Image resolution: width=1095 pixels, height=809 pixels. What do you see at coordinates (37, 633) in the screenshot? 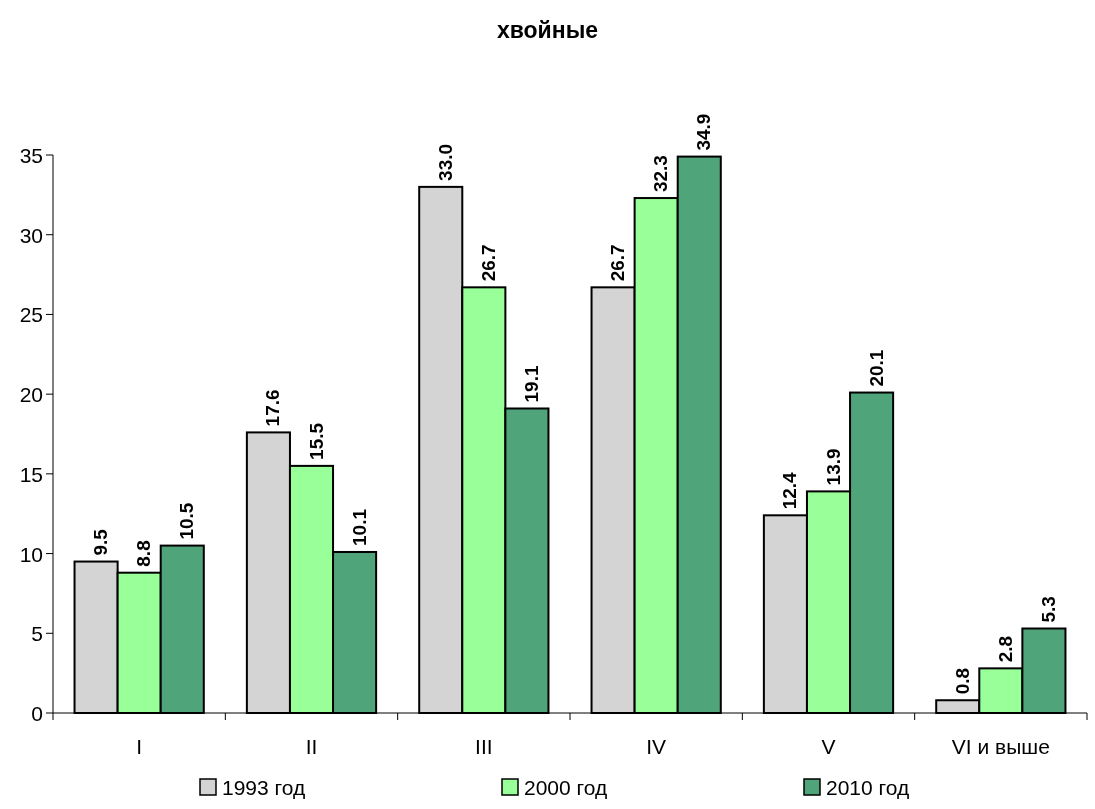
I see `y-tick-label: 5` at bounding box center [37, 633].